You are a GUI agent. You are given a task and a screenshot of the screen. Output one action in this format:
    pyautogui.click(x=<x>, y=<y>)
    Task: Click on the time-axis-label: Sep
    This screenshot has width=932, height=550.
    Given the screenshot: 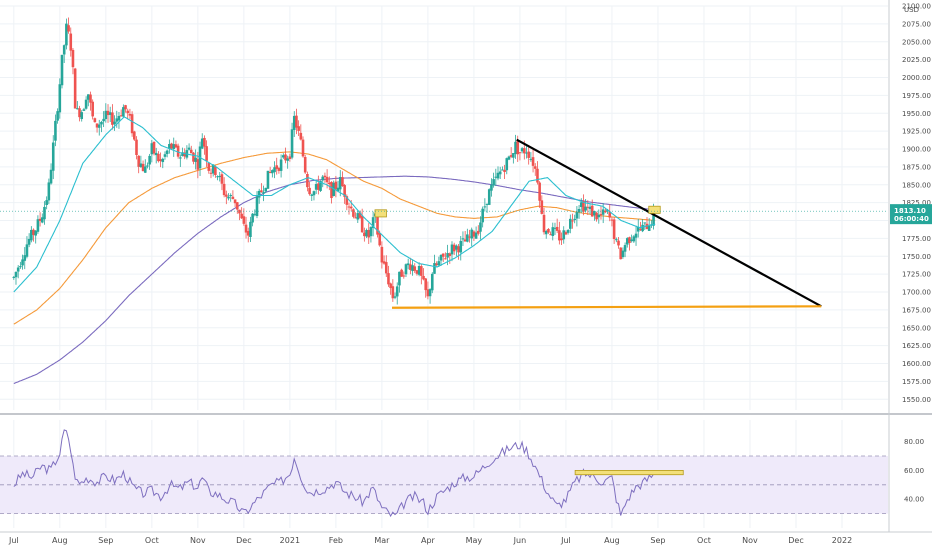 What is the action you would take?
    pyautogui.click(x=105, y=540)
    